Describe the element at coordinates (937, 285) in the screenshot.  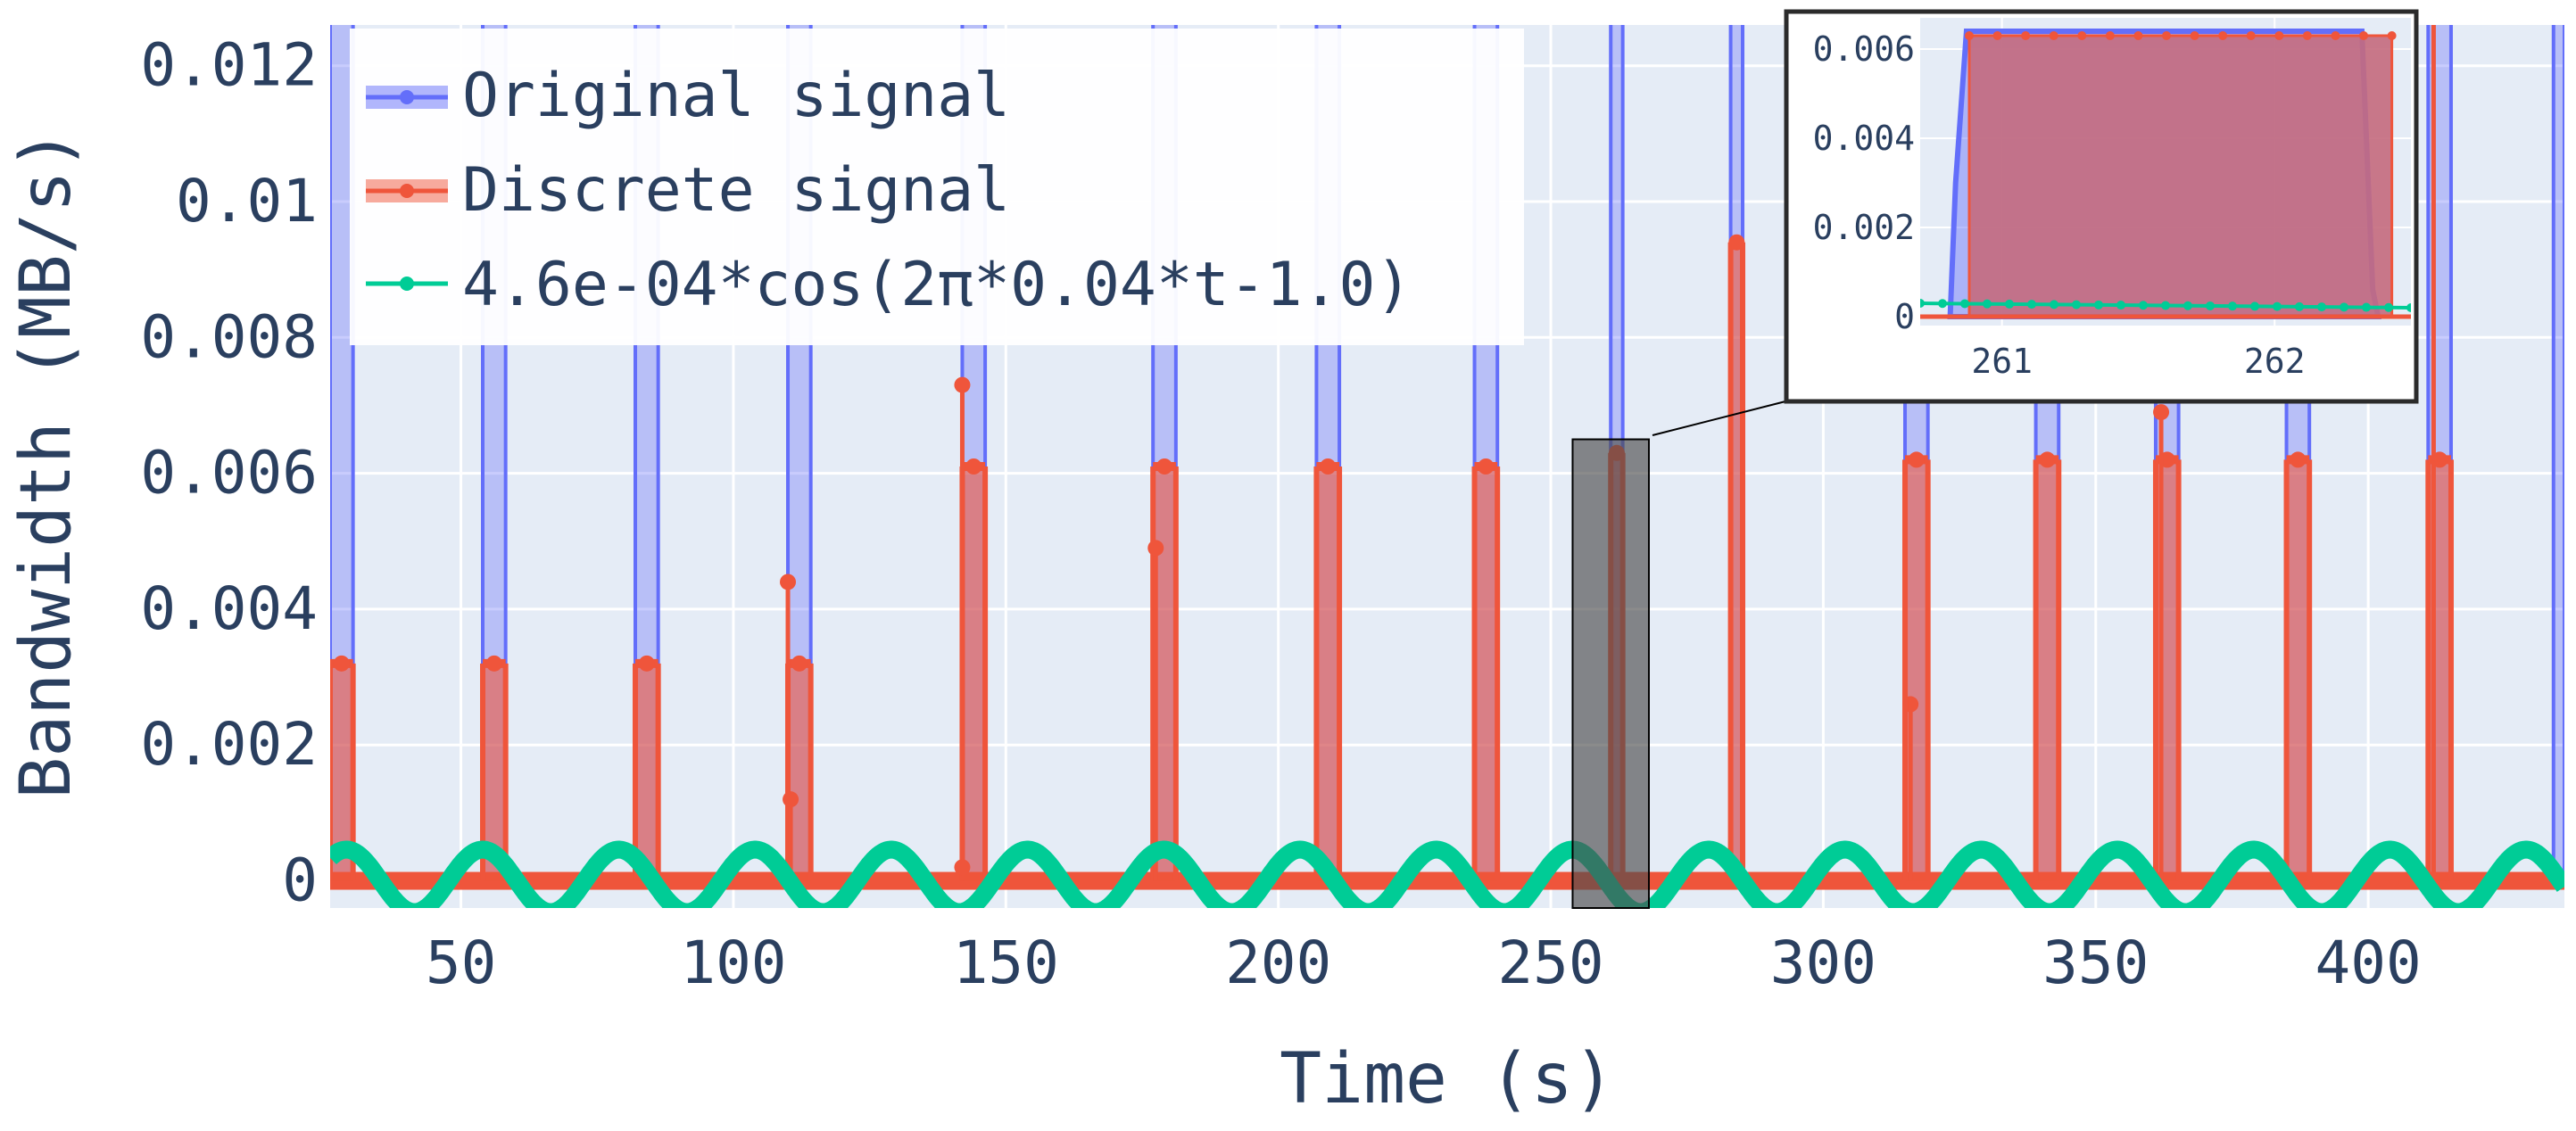
I see `legend-label-cosine: 4.6e-04*cos(2π*0.04*t-1.0)` at that location.